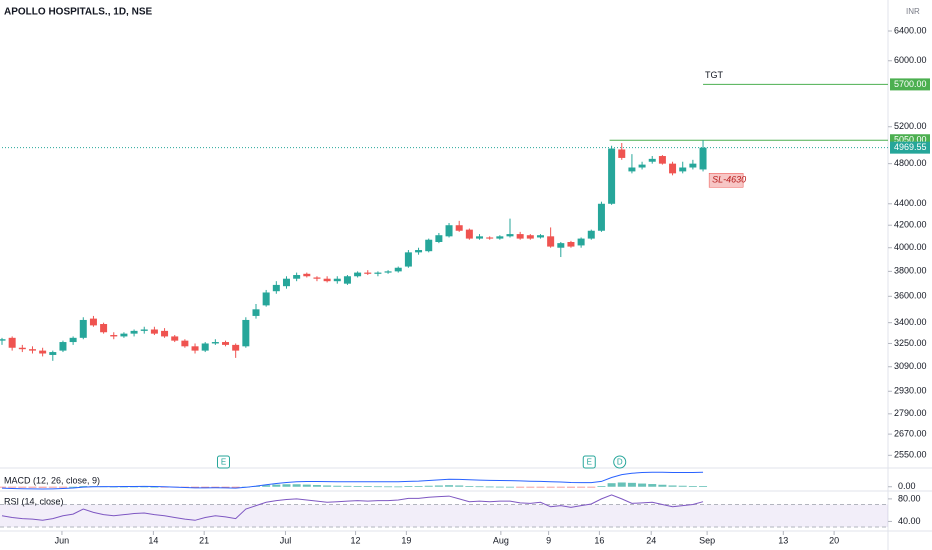 The width and height of the screenshot is (932, 550). Describe the element at coordinates (620, 462) in the screenshot. I see `event-label: D` at that location.